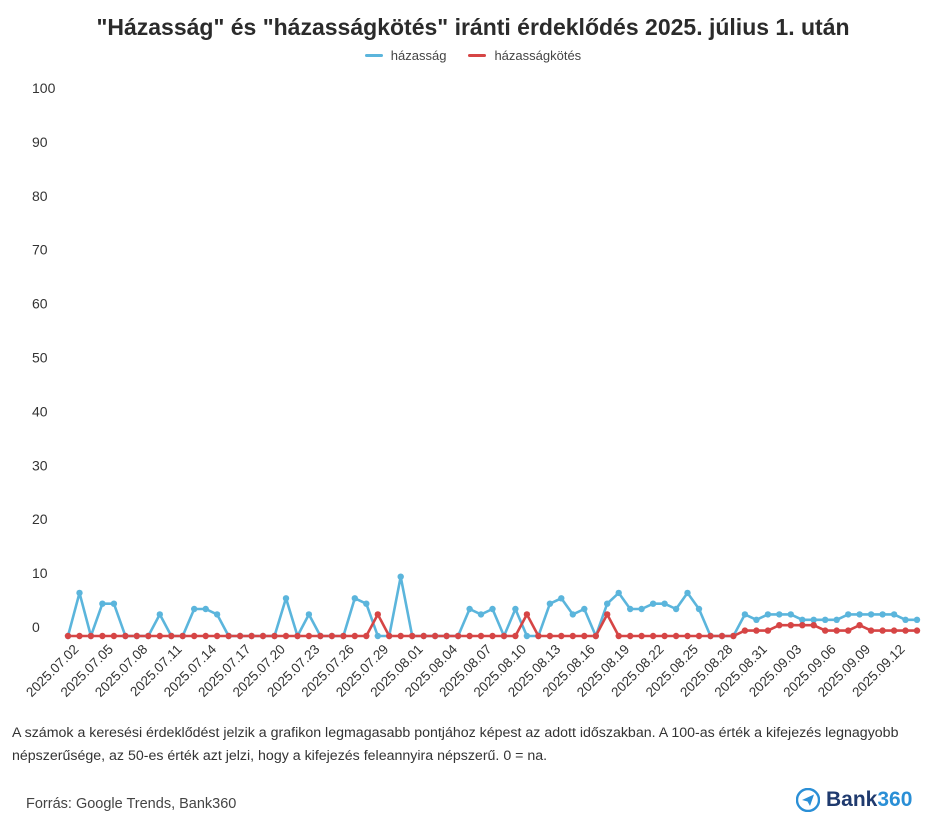 The width and height of the screenshot is (946, 838). What do you see at coordinates (808, 800) in the screenshot?
I see `paper-plane-icon` at bounding box center [808, 800].